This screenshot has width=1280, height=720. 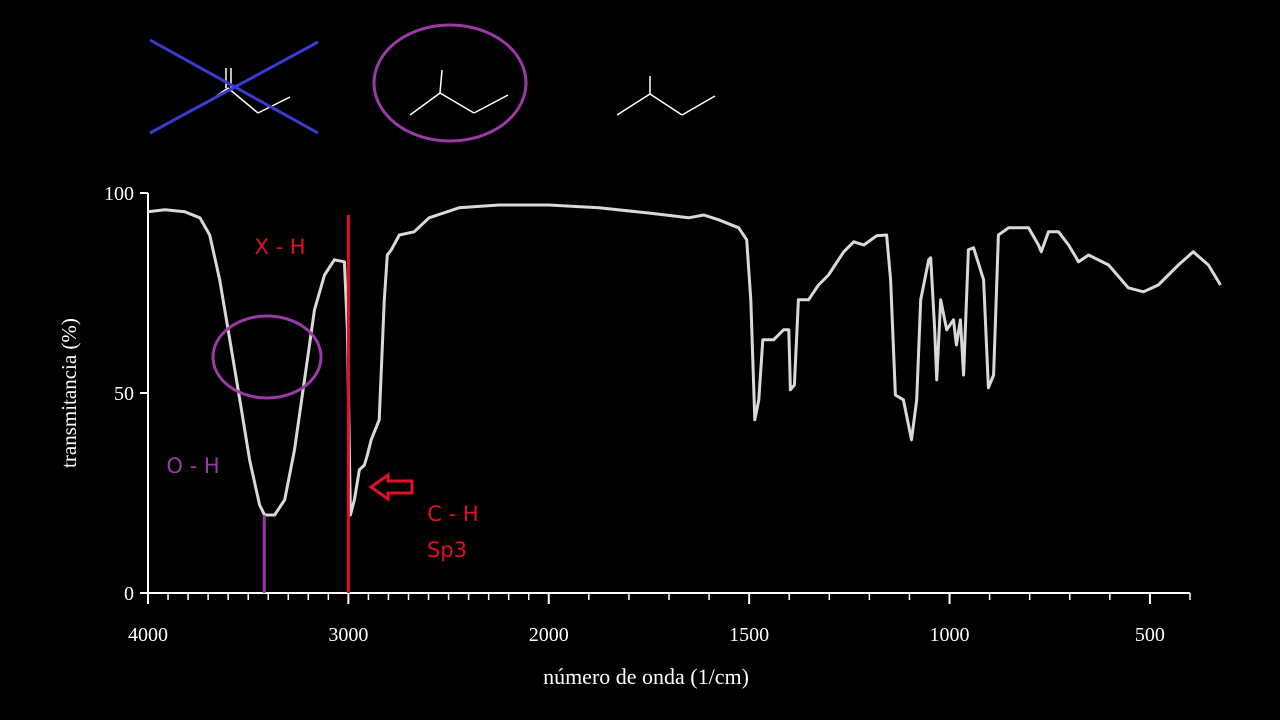 I want to click on y-tick-label: 50, so click(x=124, y=394).